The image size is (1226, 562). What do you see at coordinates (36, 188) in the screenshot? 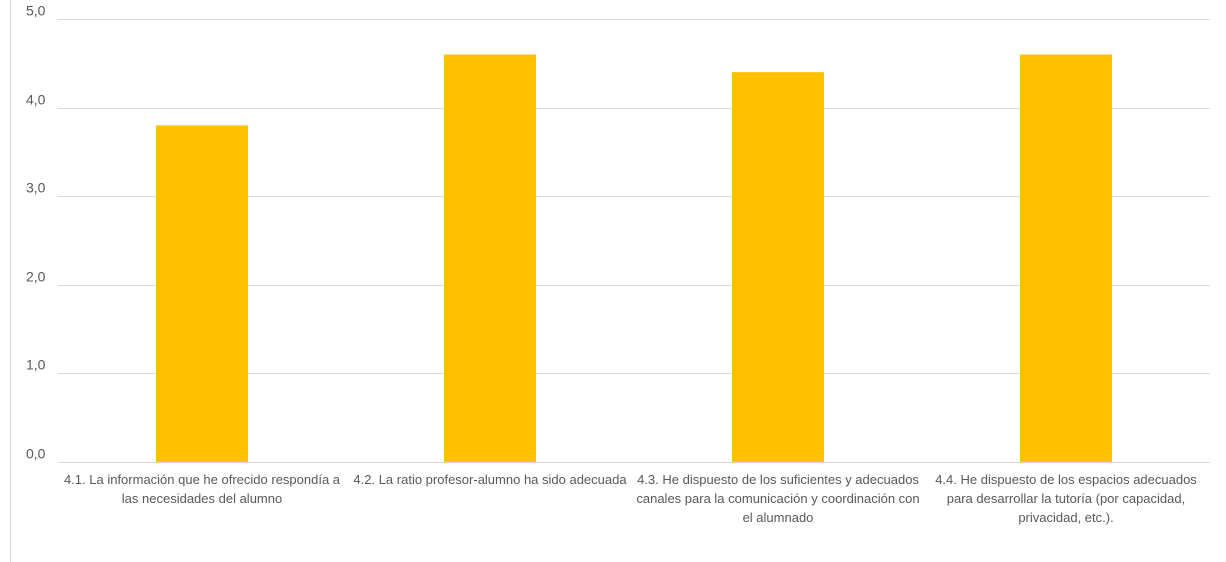
I see `y-tick-label: 3,0` at bounding box center [36, 188].